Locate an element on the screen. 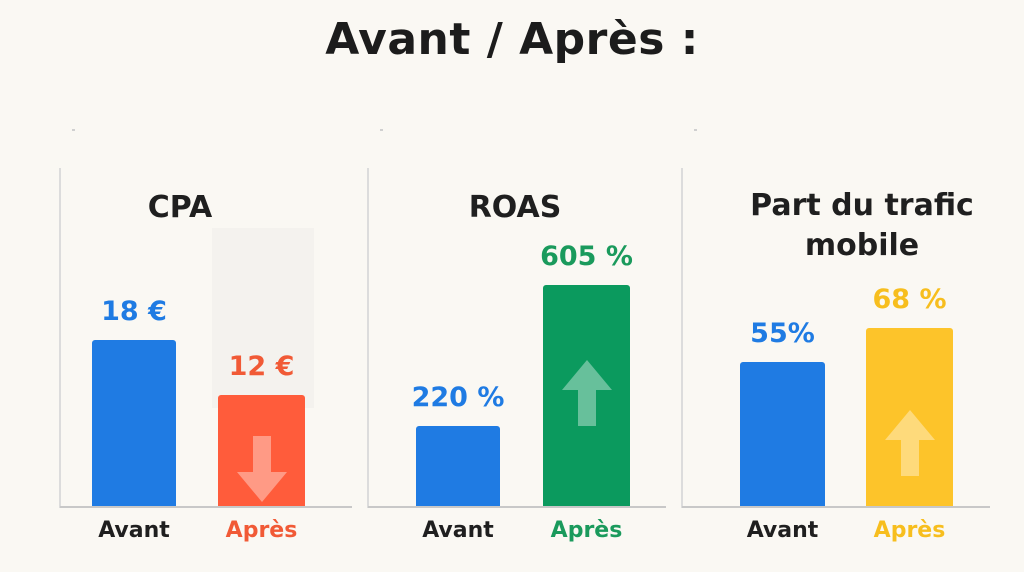  chart-title: Part du trafic mobile is located at coordinates (862, 225).